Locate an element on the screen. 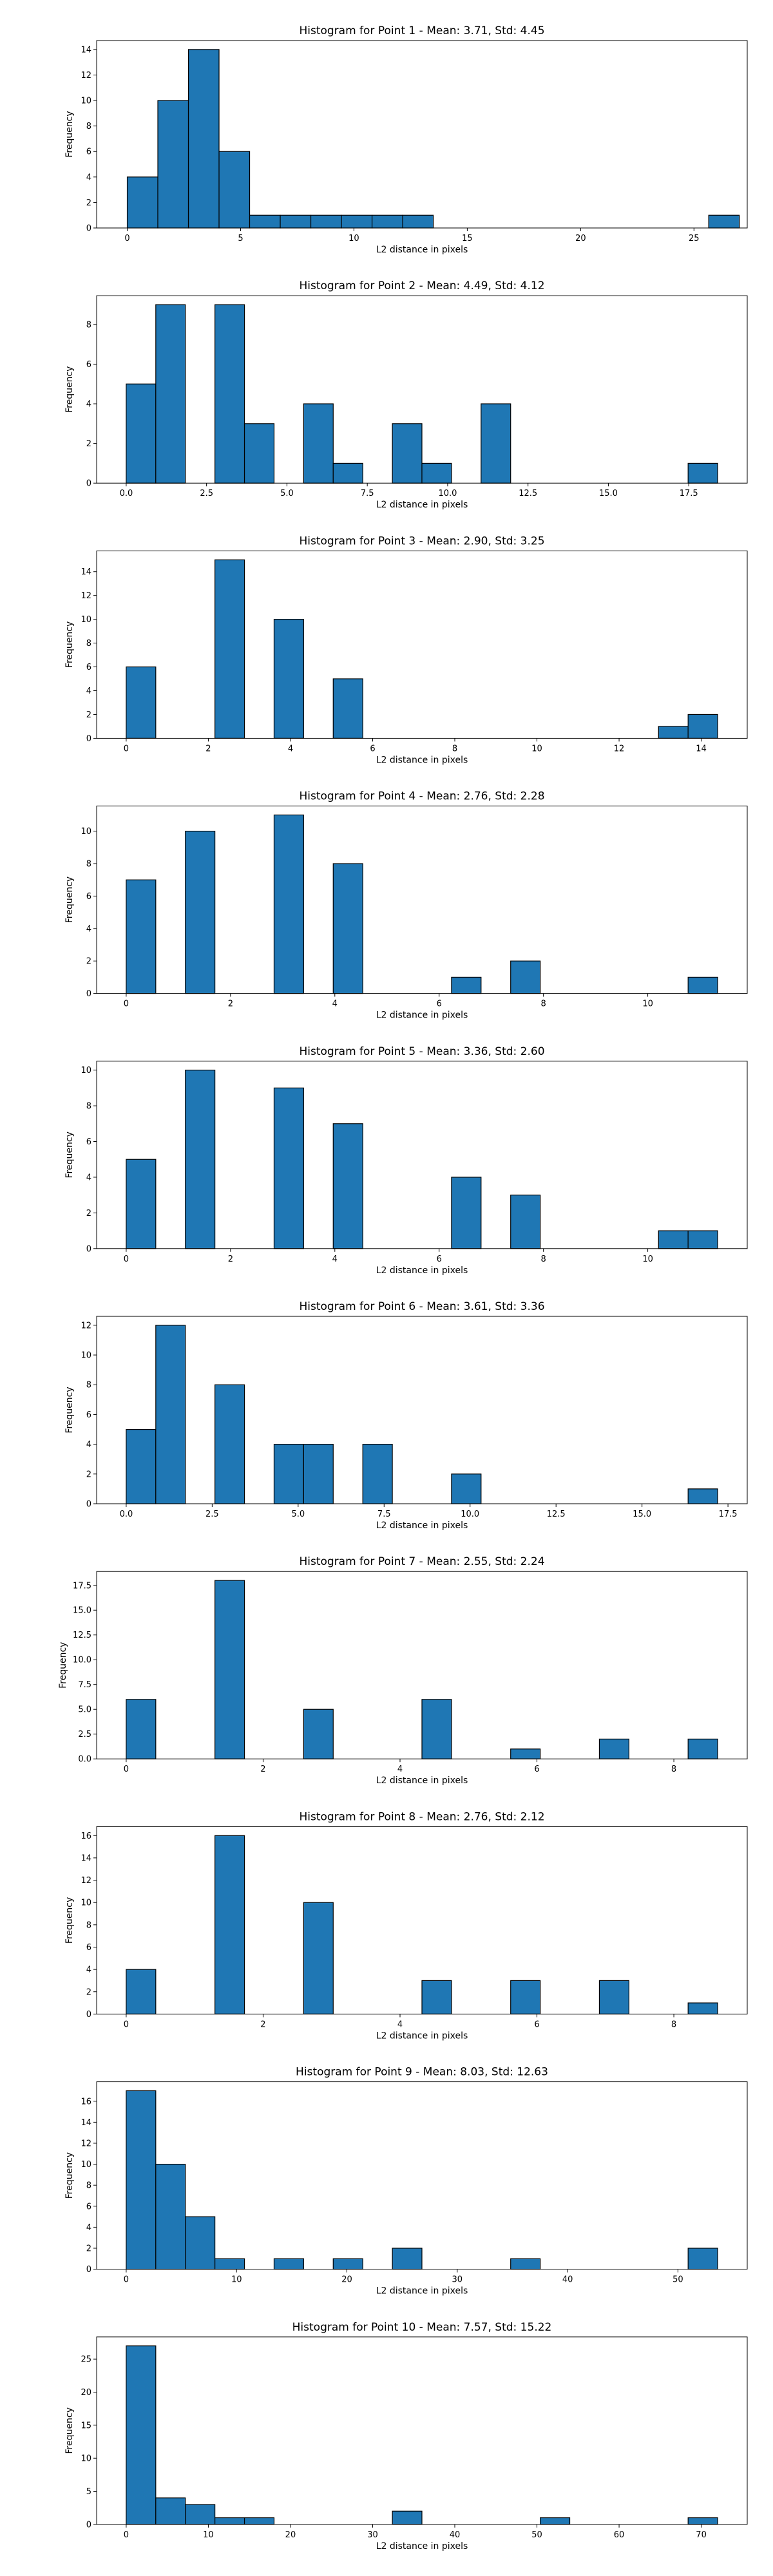 Image resolution: width=773 pixels, height=2576 pixels. x-tick-label: 17.5 is located at coordinates (728, 1514).